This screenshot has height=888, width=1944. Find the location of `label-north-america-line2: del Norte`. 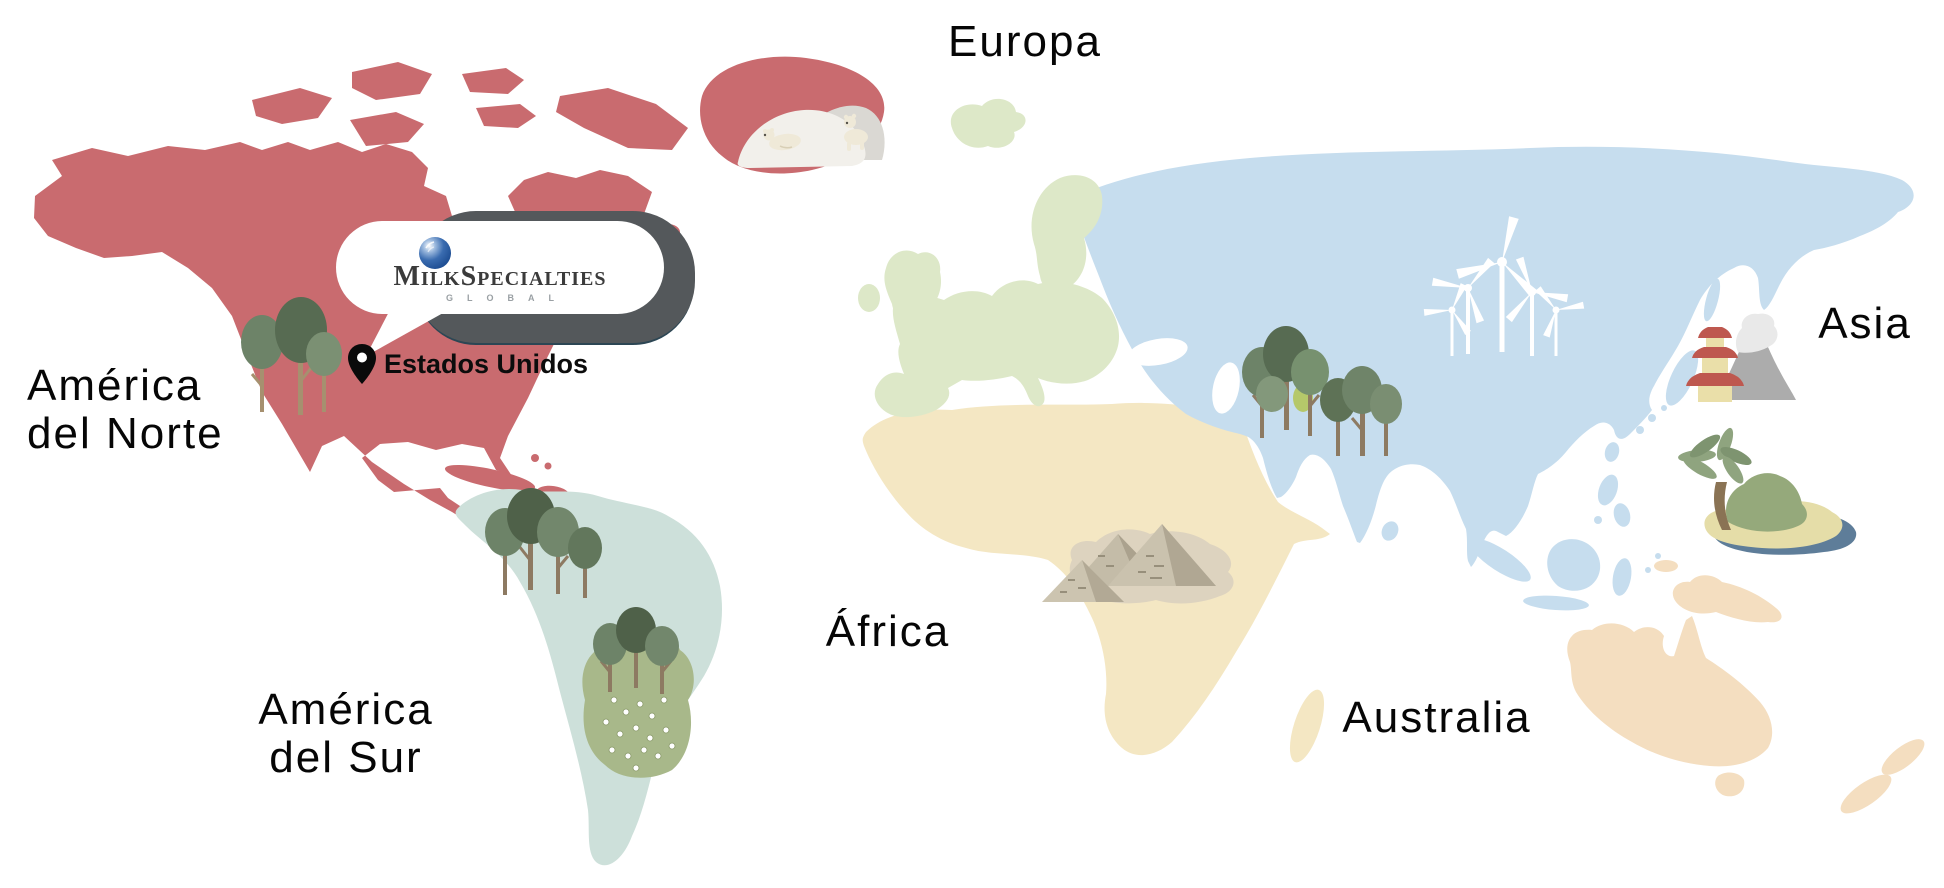

label-north-america-line2: del Norte is located at coordinates (125, 433).